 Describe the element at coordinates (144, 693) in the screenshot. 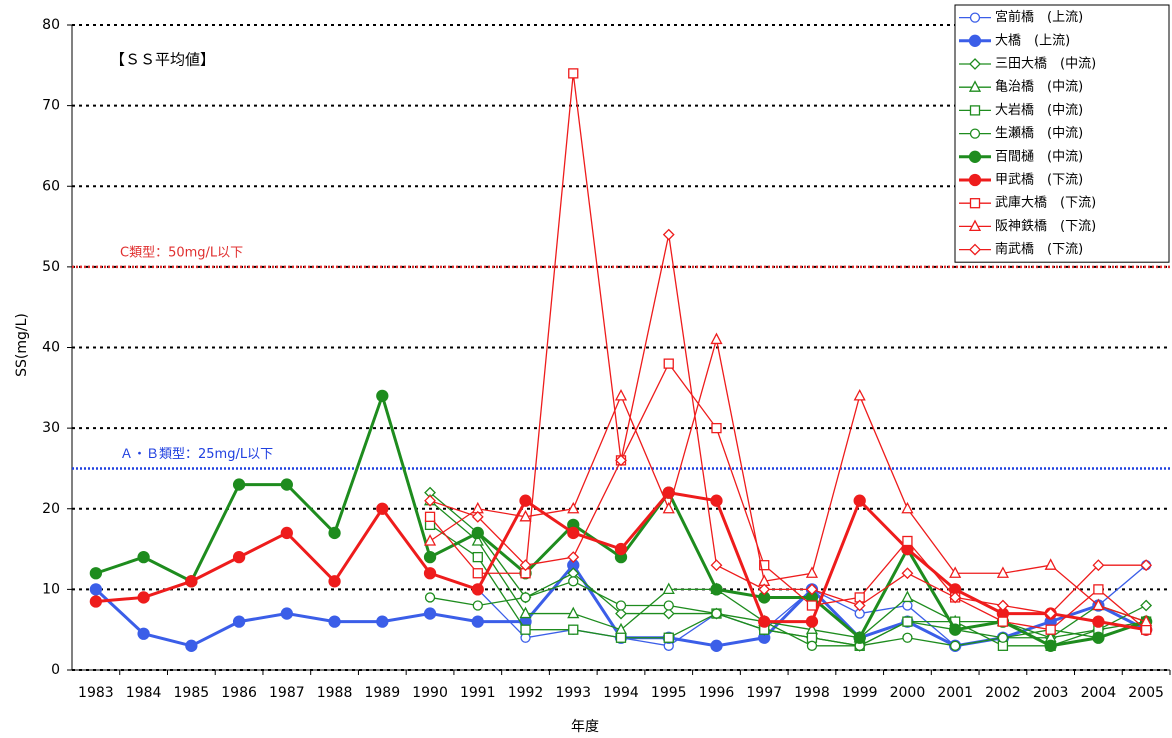

I see `x-tick-label: 1984` at that location.